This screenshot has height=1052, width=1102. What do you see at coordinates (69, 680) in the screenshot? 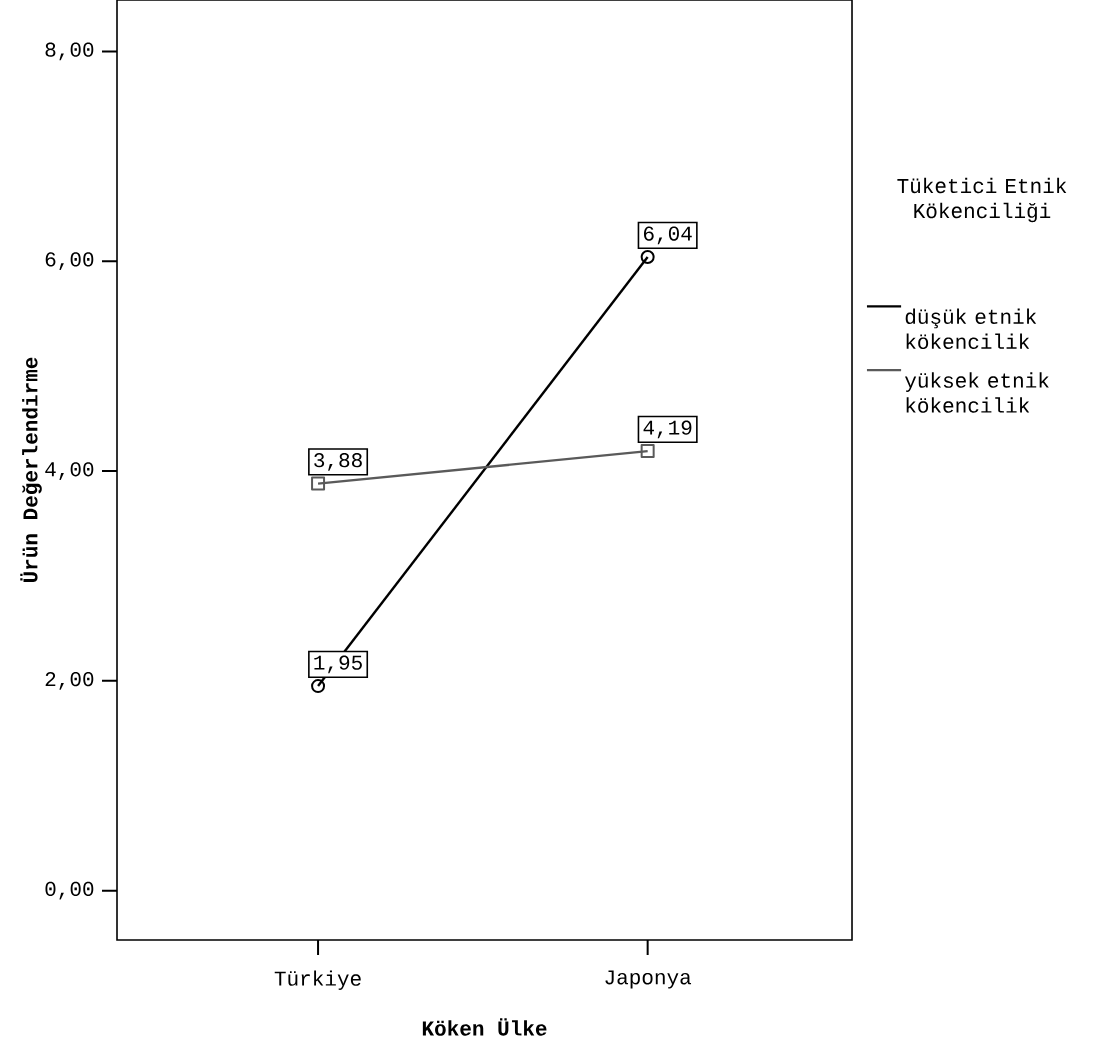
I see `y-tick-label: 2,00` at bounding box center [69, 680].